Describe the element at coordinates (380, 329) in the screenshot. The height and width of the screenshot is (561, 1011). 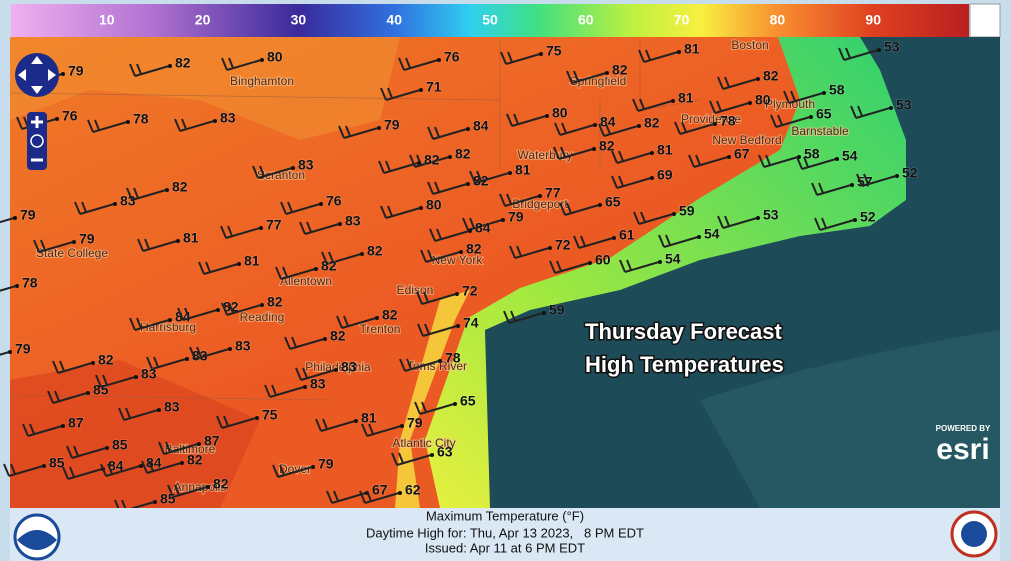
I see `city-label: Trenton` at that location.